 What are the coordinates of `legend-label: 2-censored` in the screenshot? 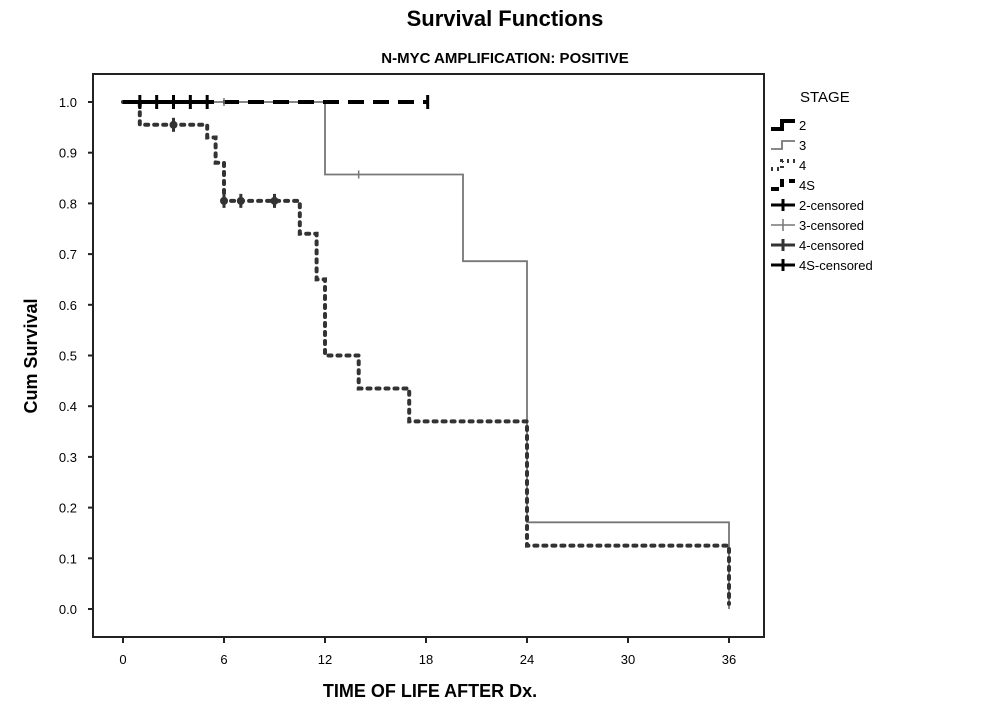 It's located at (831, 205).